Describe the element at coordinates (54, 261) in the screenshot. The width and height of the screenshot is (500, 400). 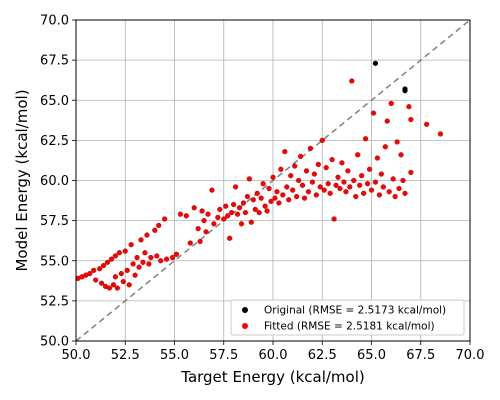
I see `y-tick-label: 55.0` at that location.